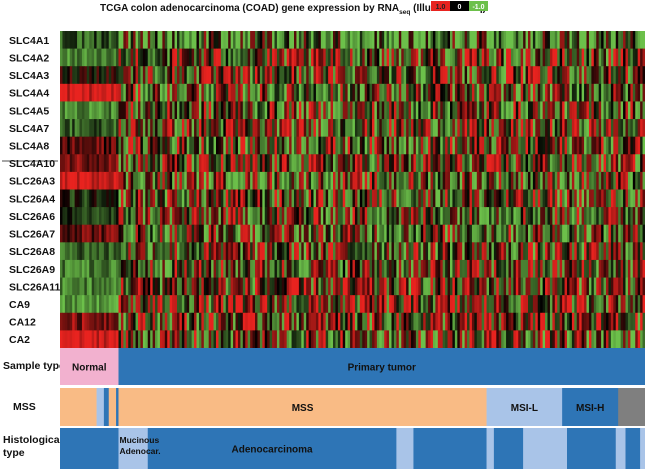  Describe the element at coordinates (29, 147) in the screenshot. I see `gene-label-slc4a8: SLC4A8` at that location.